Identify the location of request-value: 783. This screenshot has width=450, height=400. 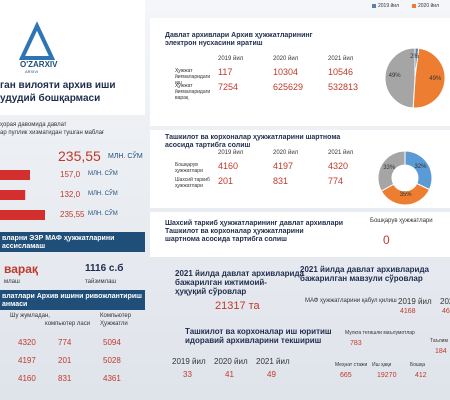
(356, 343).